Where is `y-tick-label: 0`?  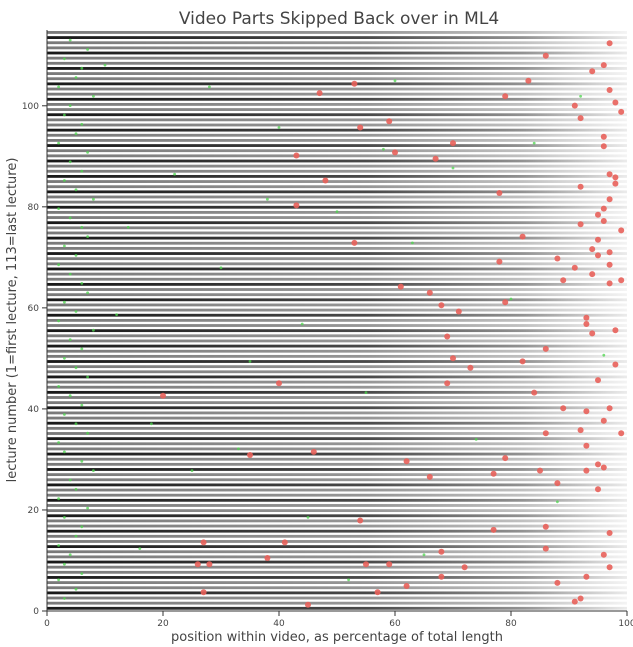 y-tick-label: 0 is located at coordinates (36, 612).